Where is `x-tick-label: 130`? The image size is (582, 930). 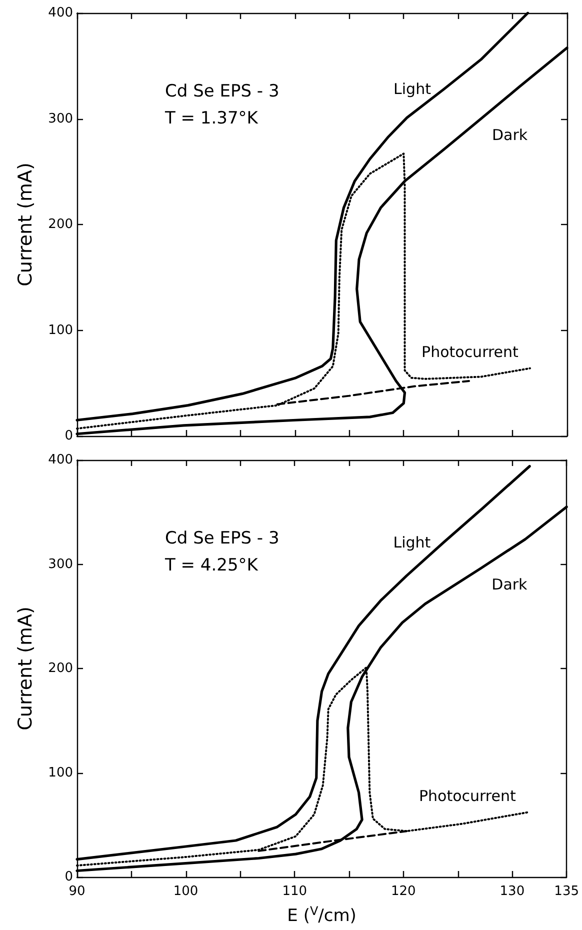 x-tick-label: 130 is located at coordinates (512, 891).